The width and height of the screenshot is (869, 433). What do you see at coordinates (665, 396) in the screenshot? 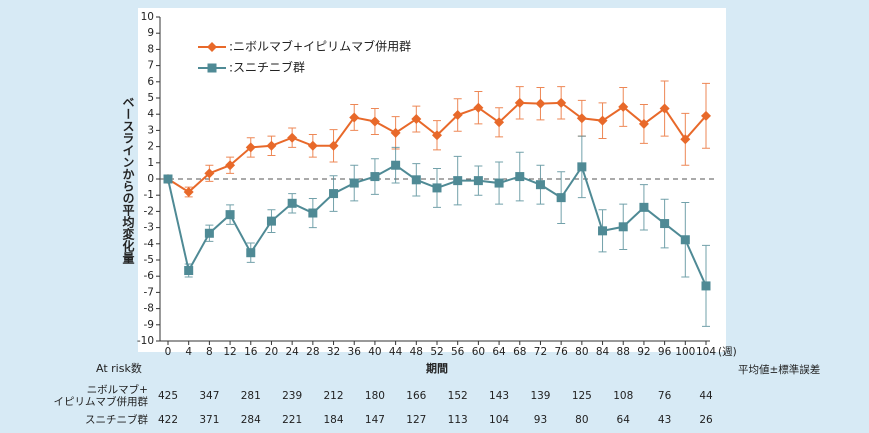
I see `at-risk-value: 76` at bounding box center [665, 396].